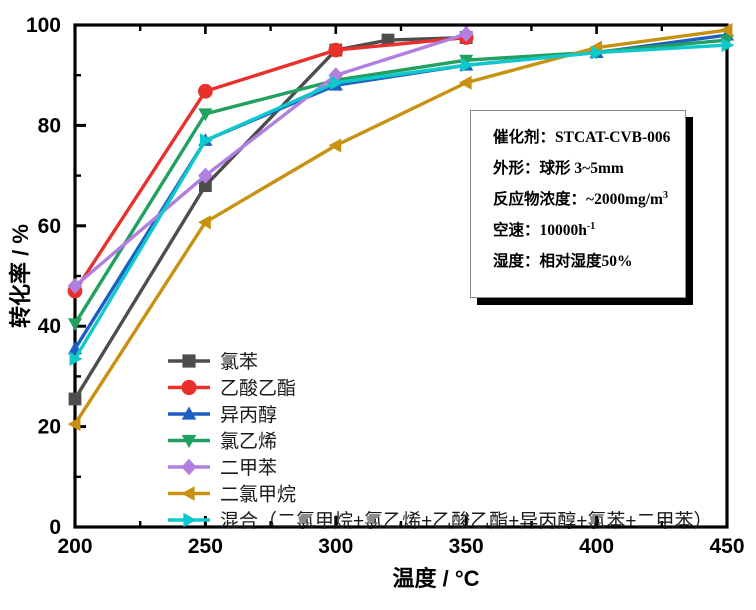 This screenshot has height=610, width=756. I want to click on legend-item-label: 二氯甲烷, so click(258, 495).